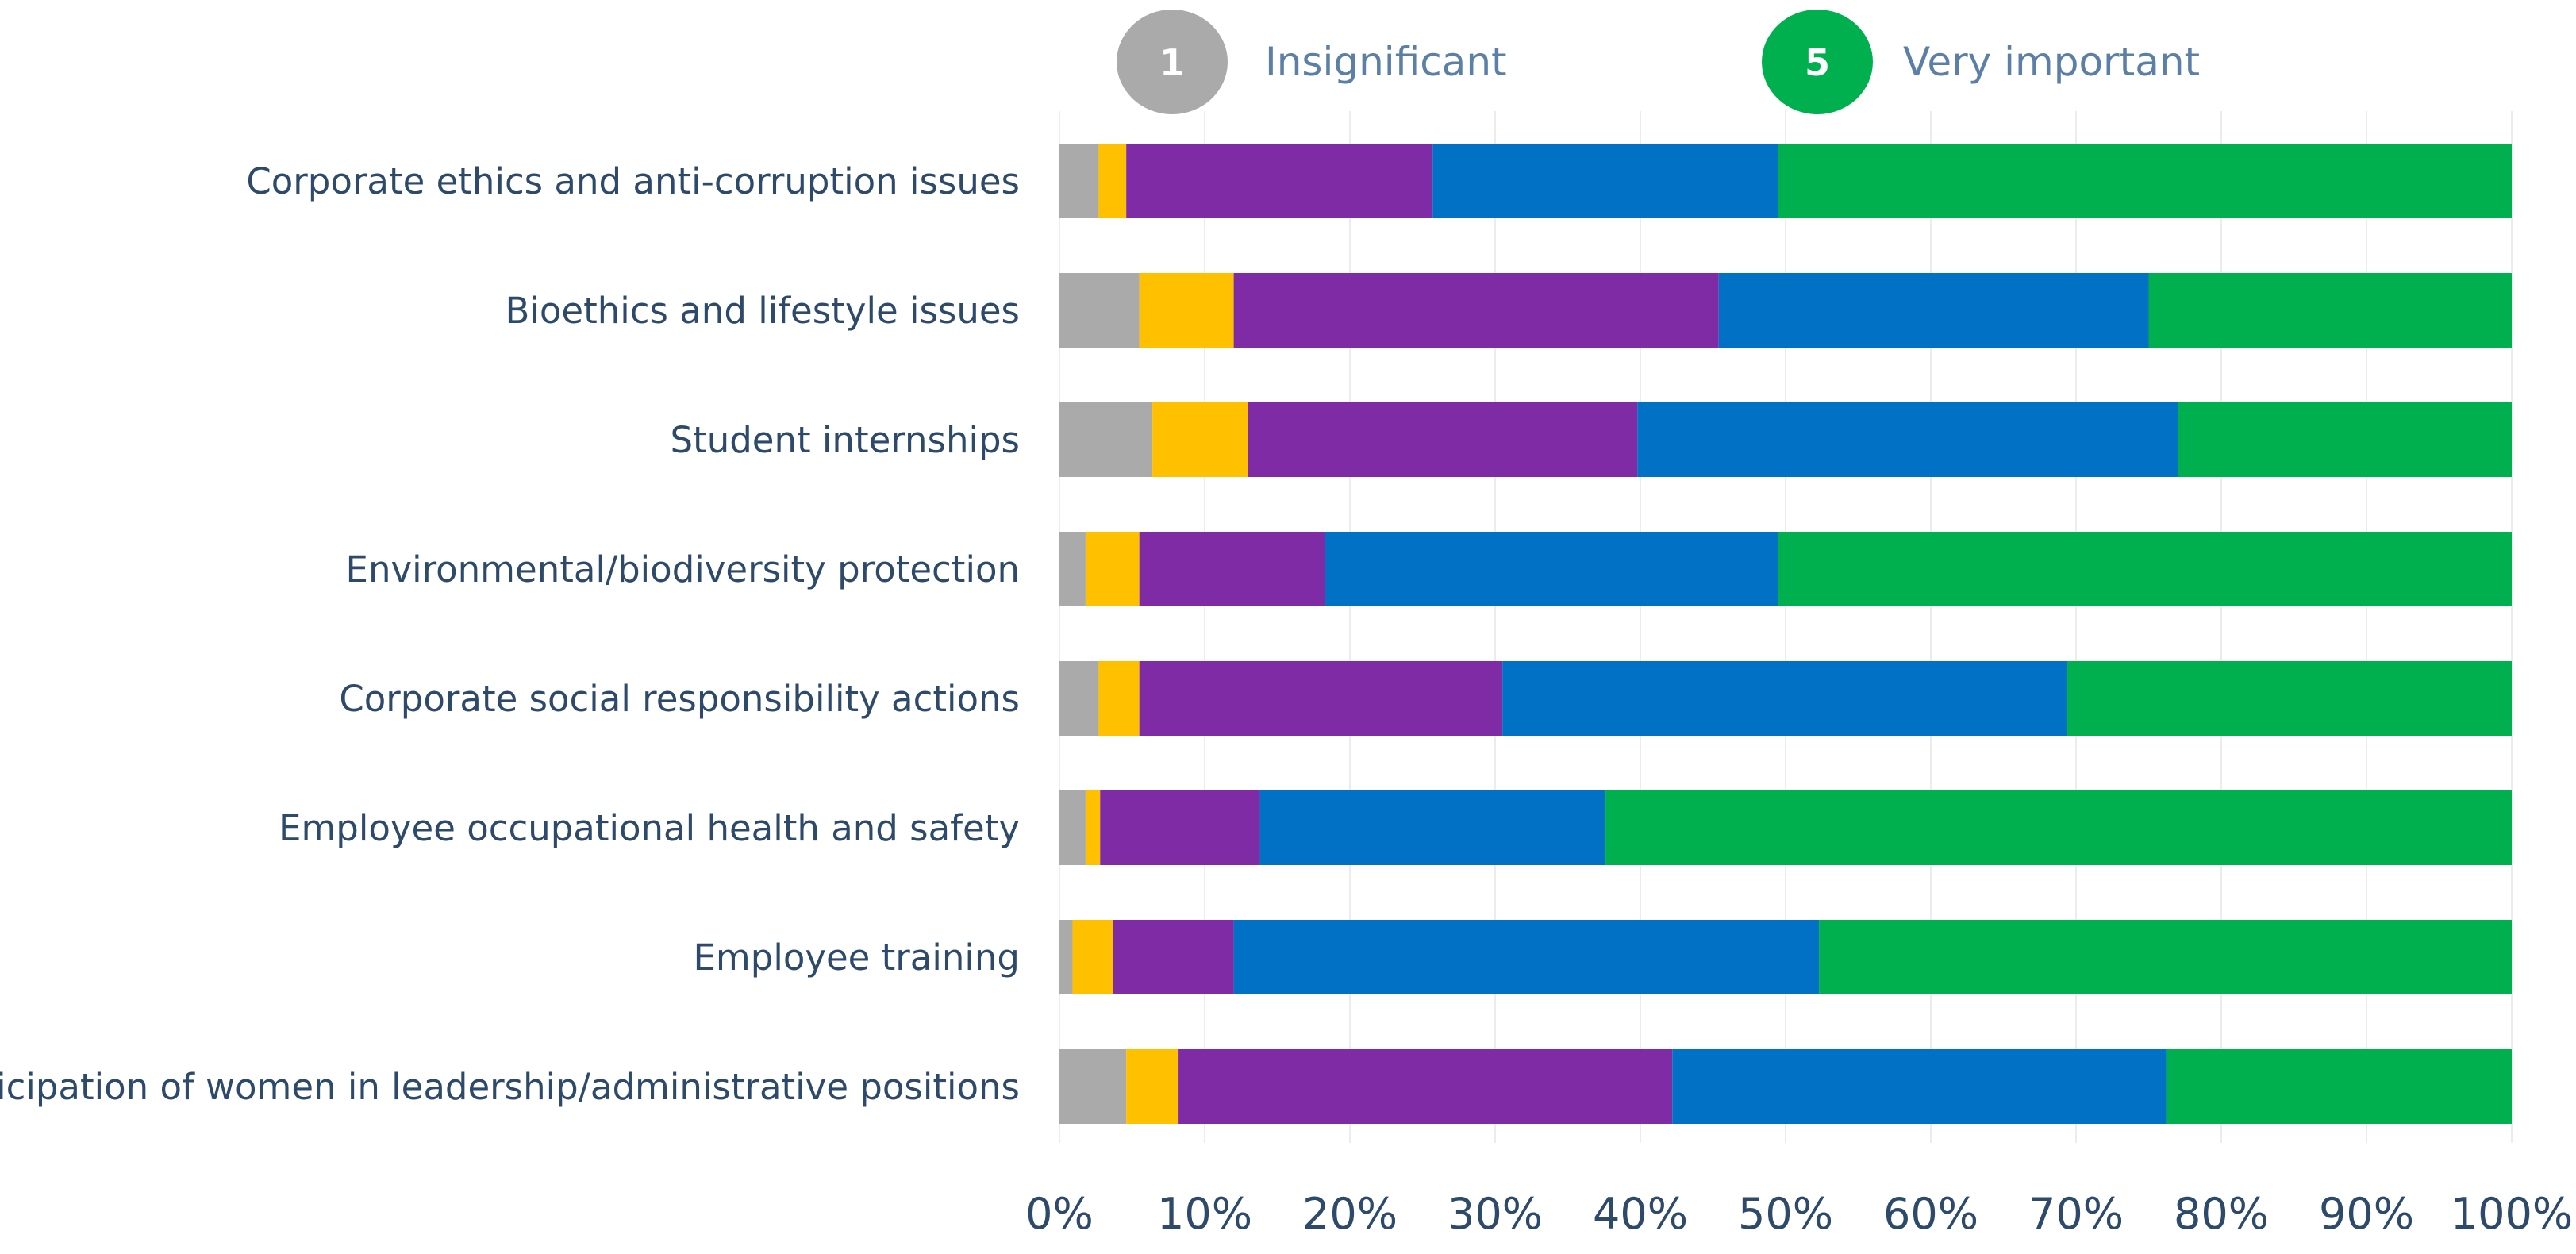 The height and width of the screenshot is (1254, 2576). Describe the element at coordinates (683, 569) in the screenshot. I see `category-label: Environmental/biodiversity protection` at that location.